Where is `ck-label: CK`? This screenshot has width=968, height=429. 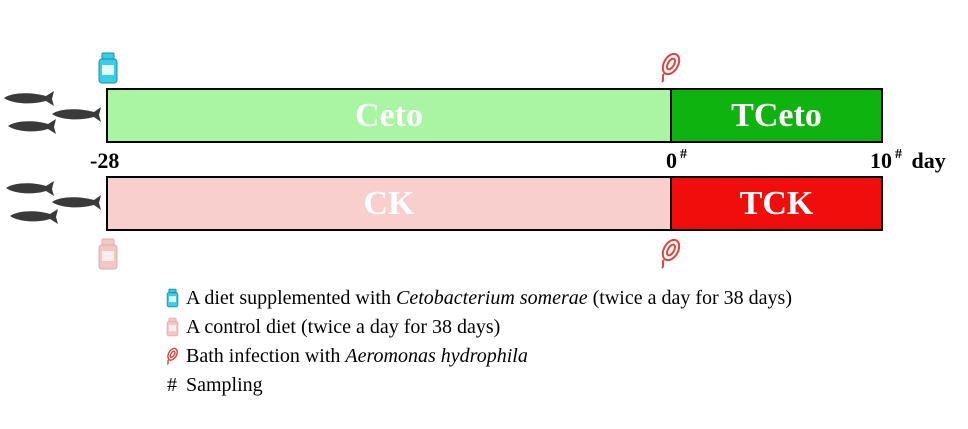
ck-label: CK is located at coordinates (389, 203).